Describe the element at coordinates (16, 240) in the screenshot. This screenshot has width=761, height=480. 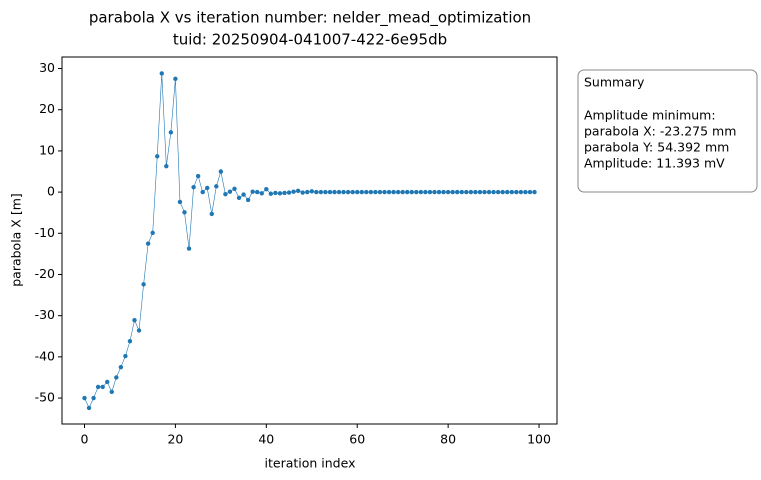
I see `y-axis-label: parabola X [m]` at that location.